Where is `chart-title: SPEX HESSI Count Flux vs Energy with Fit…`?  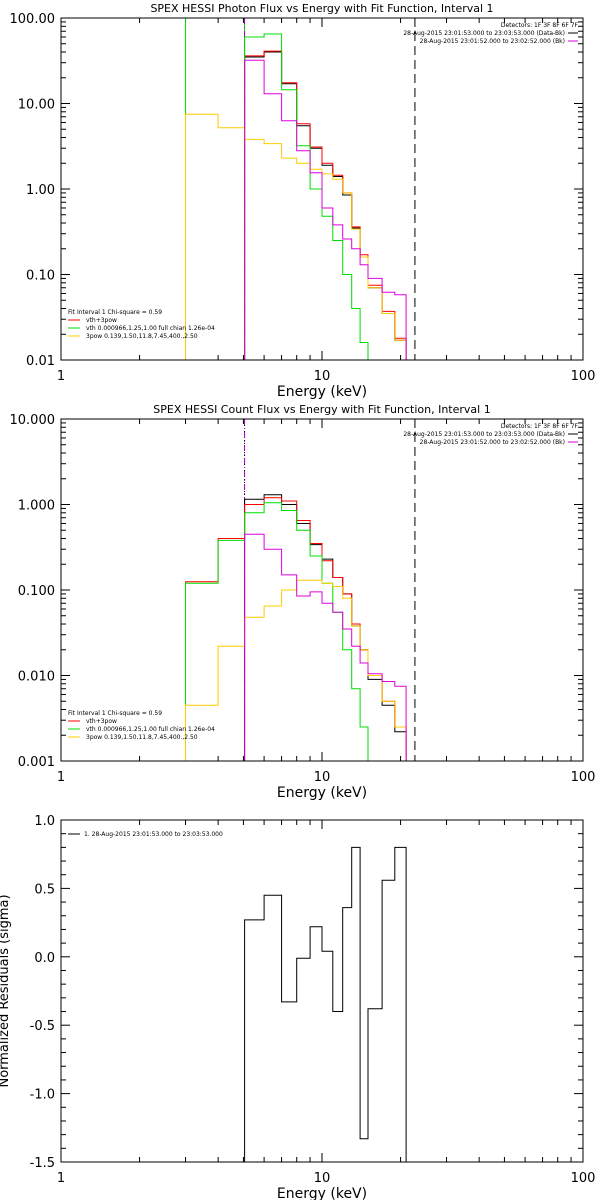
chart-title: SPEX HESSI Count Flux vs Energy with Fit… is located at coordinates (321, 409).